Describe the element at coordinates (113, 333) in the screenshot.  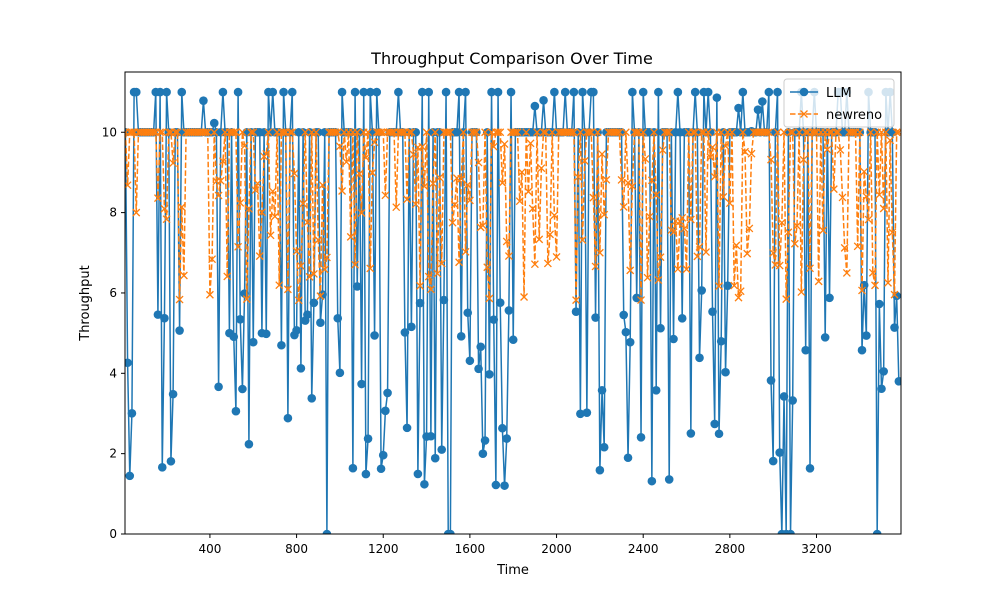
I see `y-axis: 0 2 4 6 8 10` at that location.